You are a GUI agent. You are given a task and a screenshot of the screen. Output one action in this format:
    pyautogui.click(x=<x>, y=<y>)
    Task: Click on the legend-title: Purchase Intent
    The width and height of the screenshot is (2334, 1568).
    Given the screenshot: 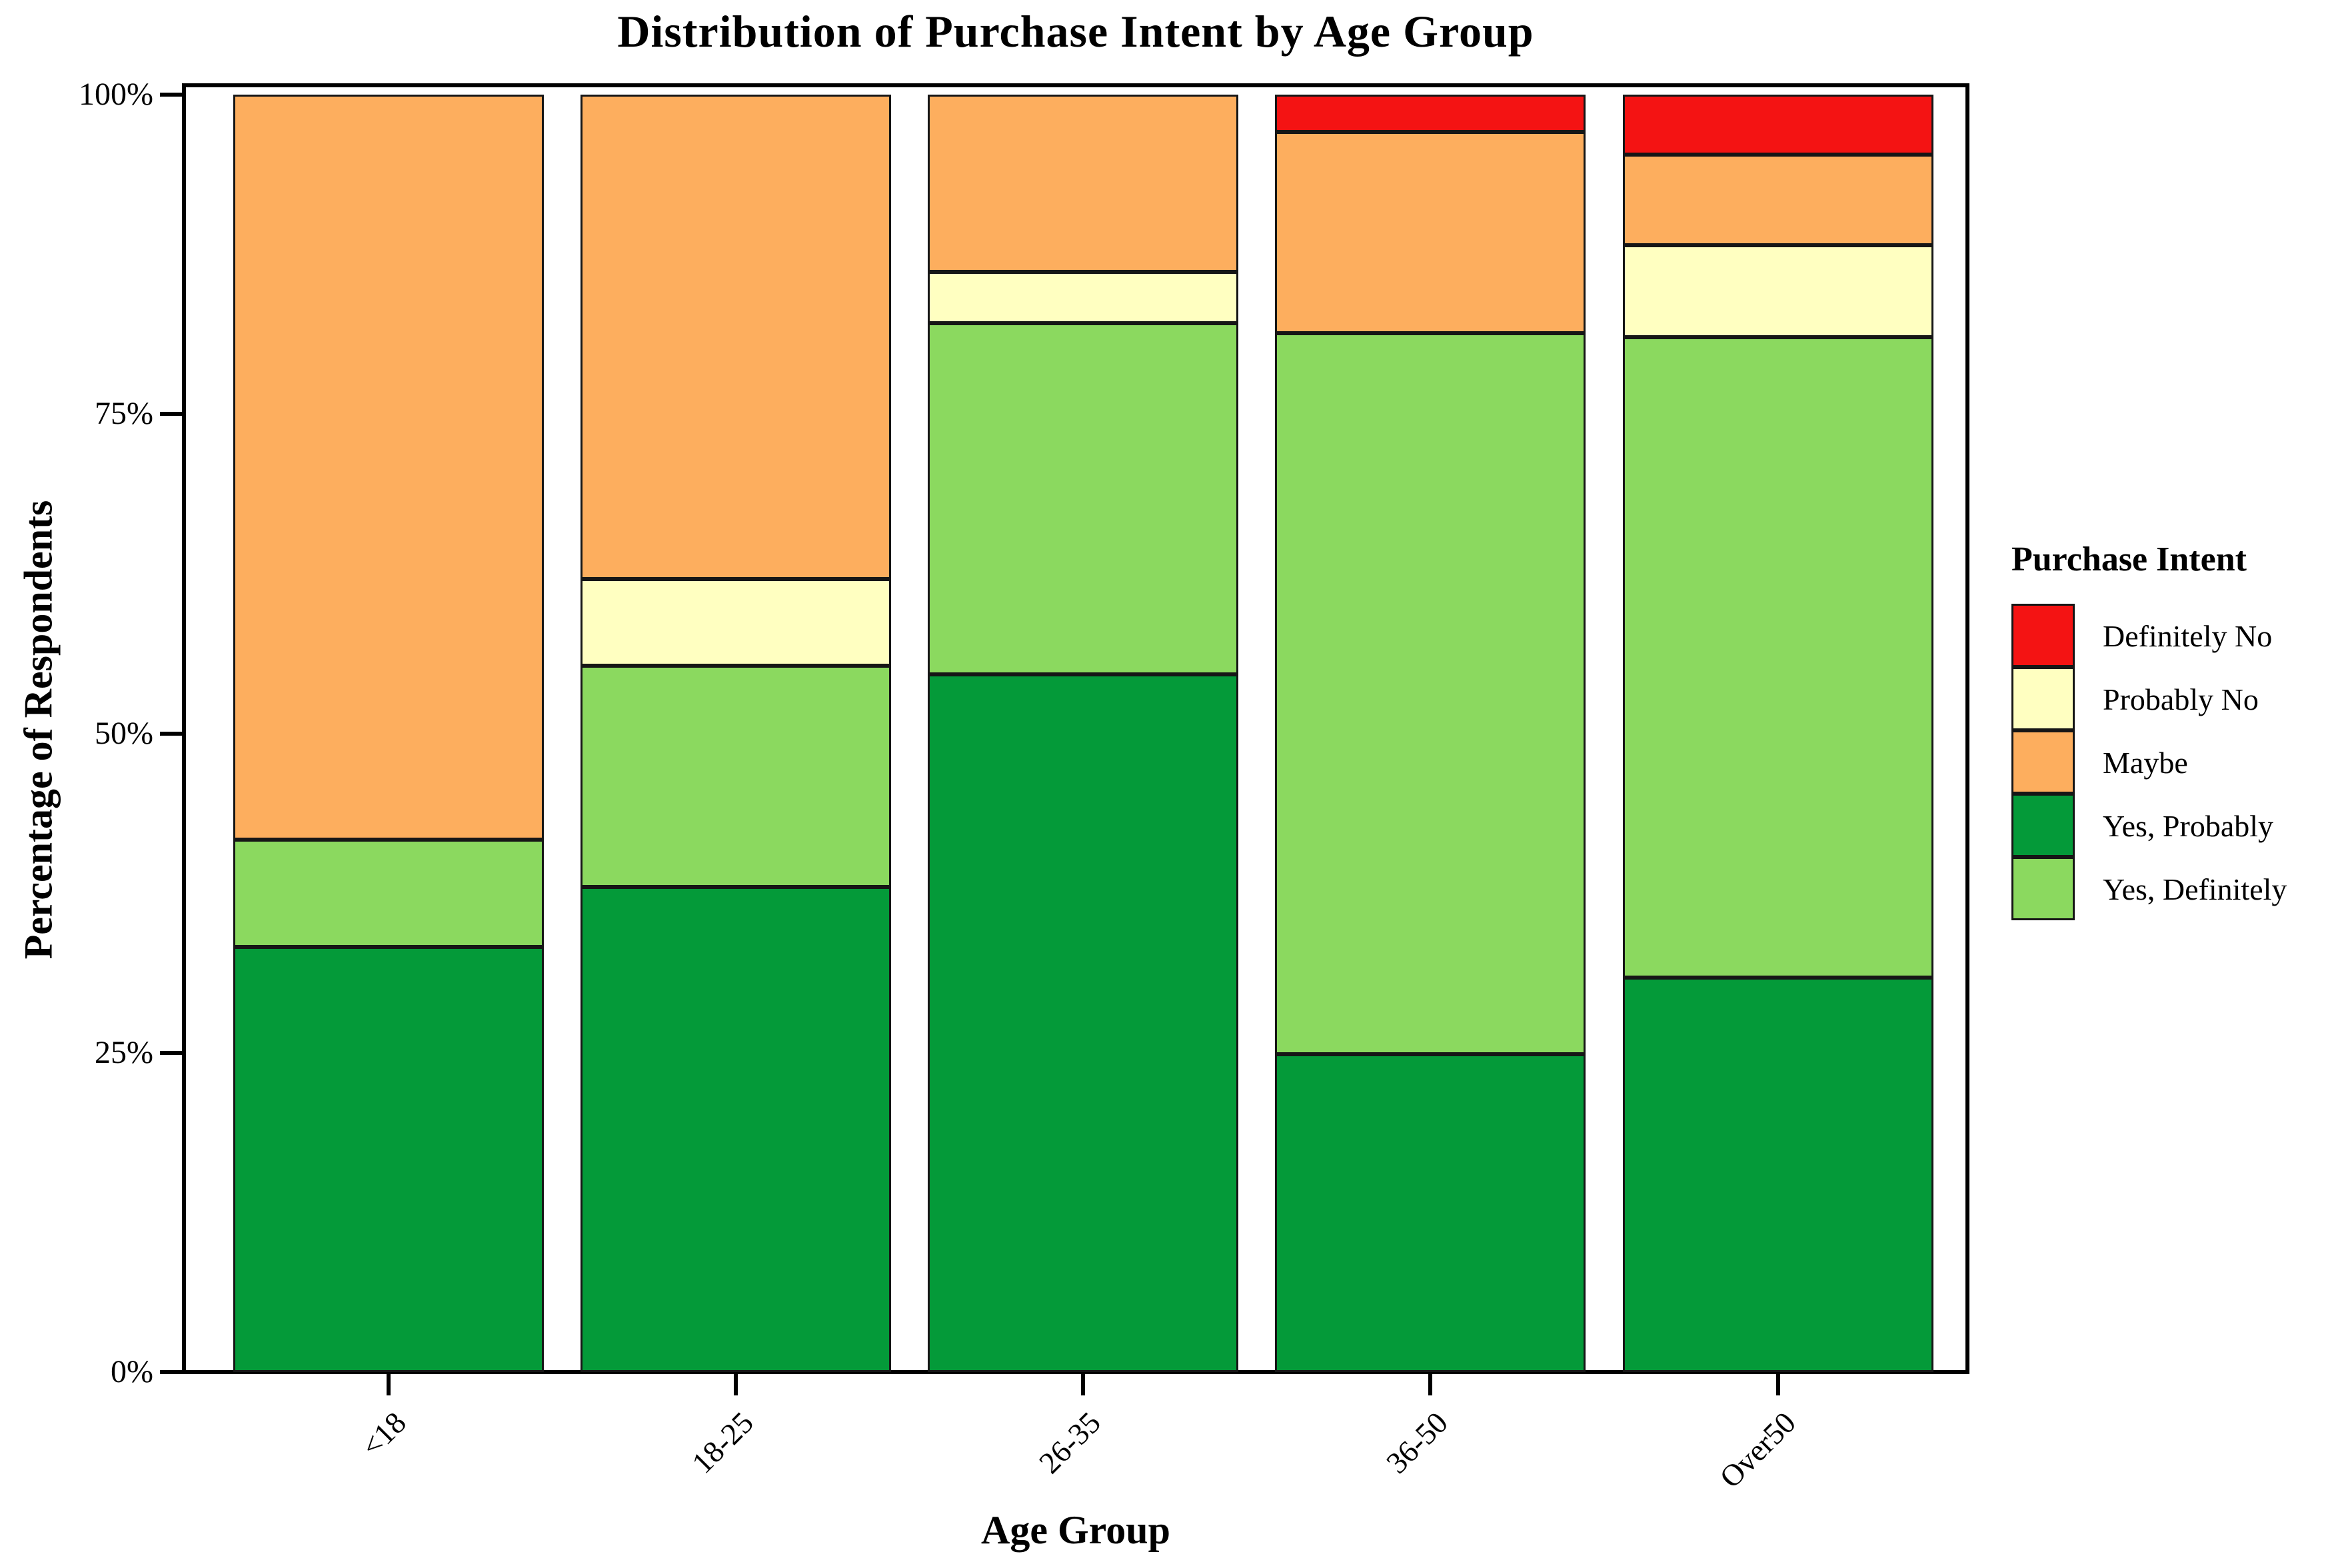 What is the action you would take?
    pyautogui.click(x=2129, y=559)
    